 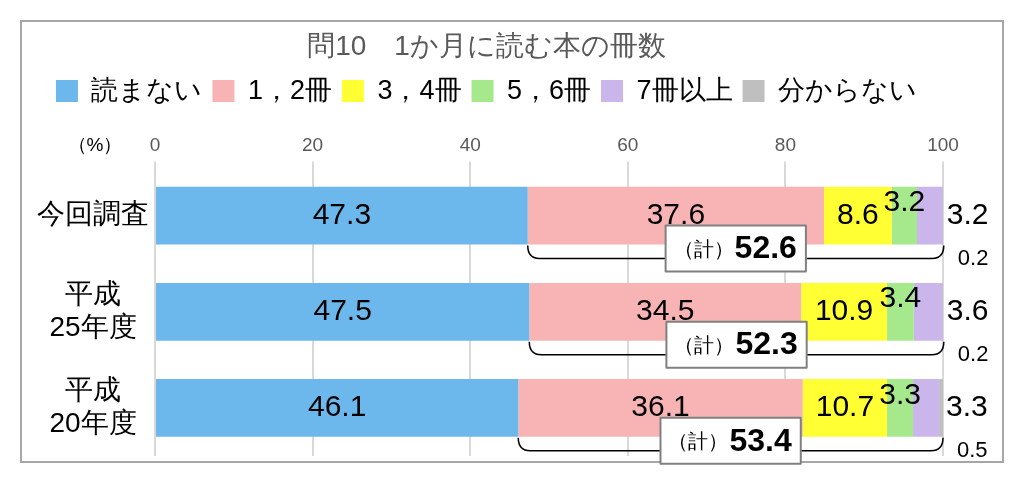 What do you see at coordinates (972, 449) in the screenshot?
I see `data-label: 0.5` at bounding box center [972, 449].